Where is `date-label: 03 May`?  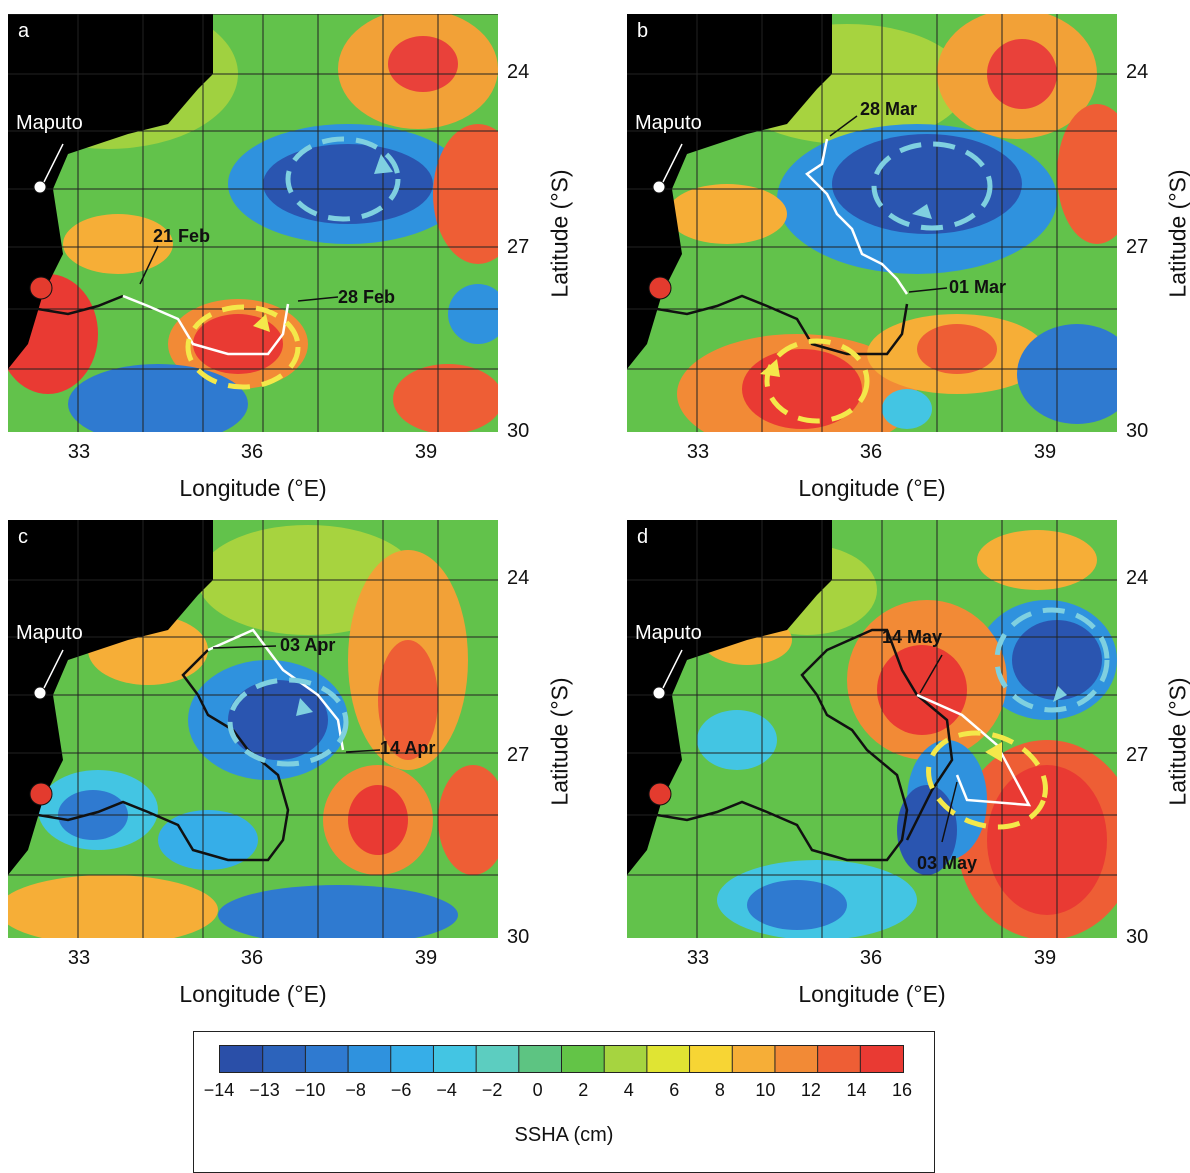
date-label: 03 May is located at coordinates (947, 863).